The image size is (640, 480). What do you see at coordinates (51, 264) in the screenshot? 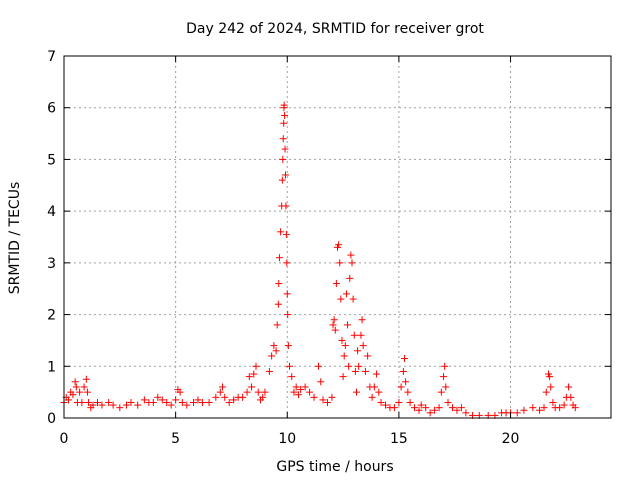
I see `y-tick-label: 3` at bounding box center [51, 264].